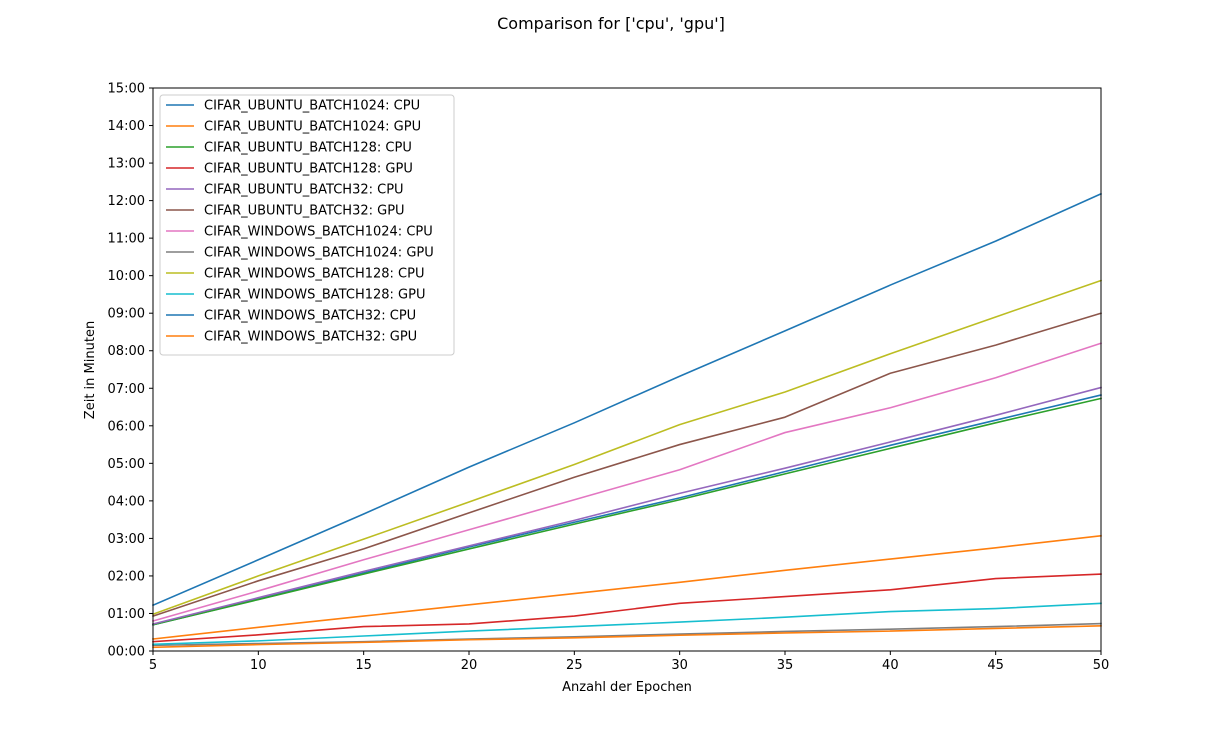 This screenshot has width=1223, height=731. What do you see at coordinates (310, 316) in the screenshot?
I see `legend-entry: CIFAR_WINDOWS_BATCH32: CPU` at bounding box center [310, 316].